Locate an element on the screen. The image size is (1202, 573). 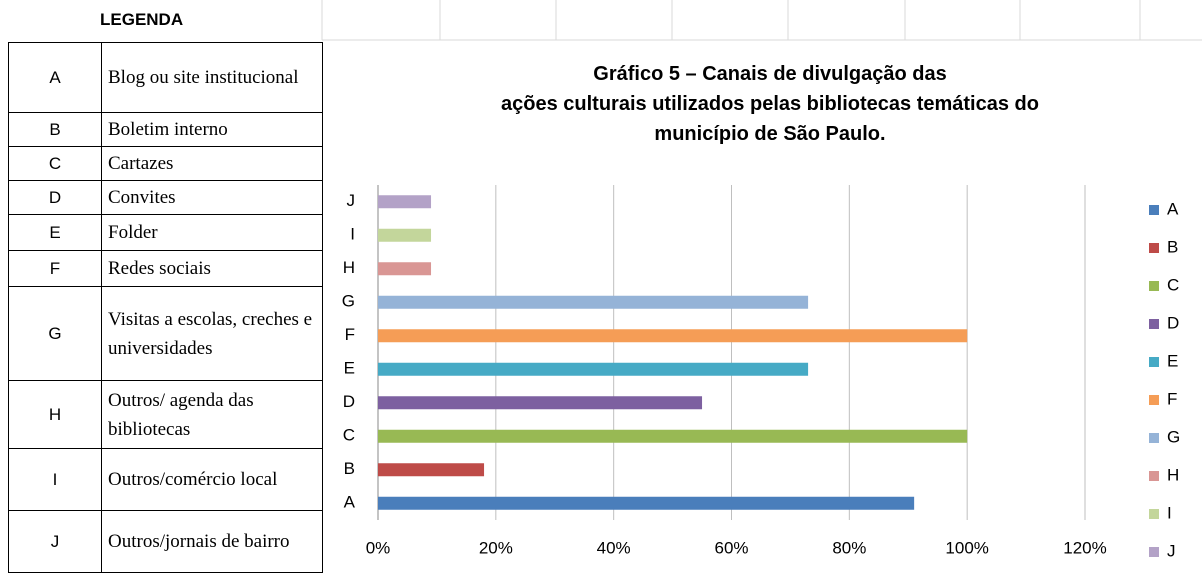
x-tick-label: 80% is located at coordinates (849, 547).